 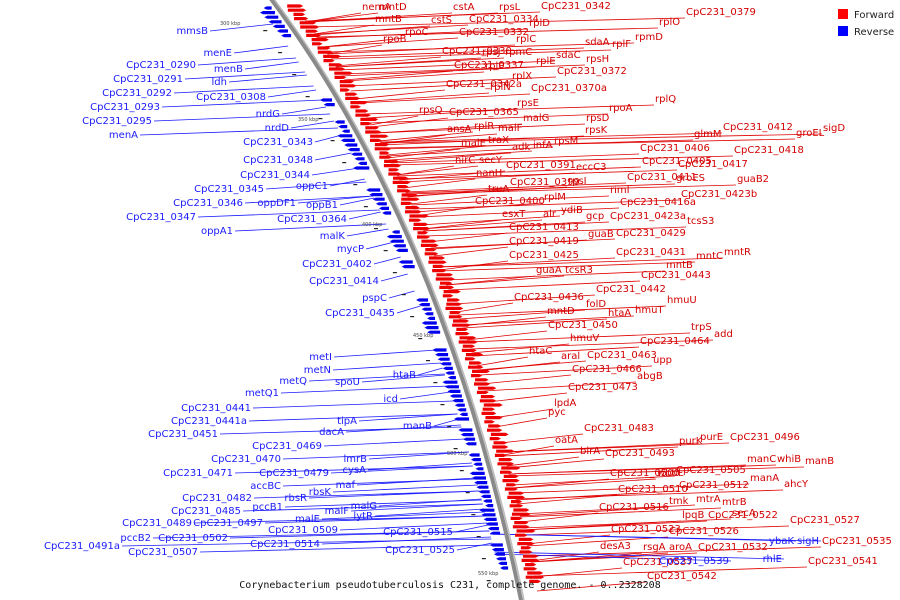 What do you see at coordinates (307, 519) in the screenshot?
I see `reverse-gene-label: malE` at bounding box center [307, 519].